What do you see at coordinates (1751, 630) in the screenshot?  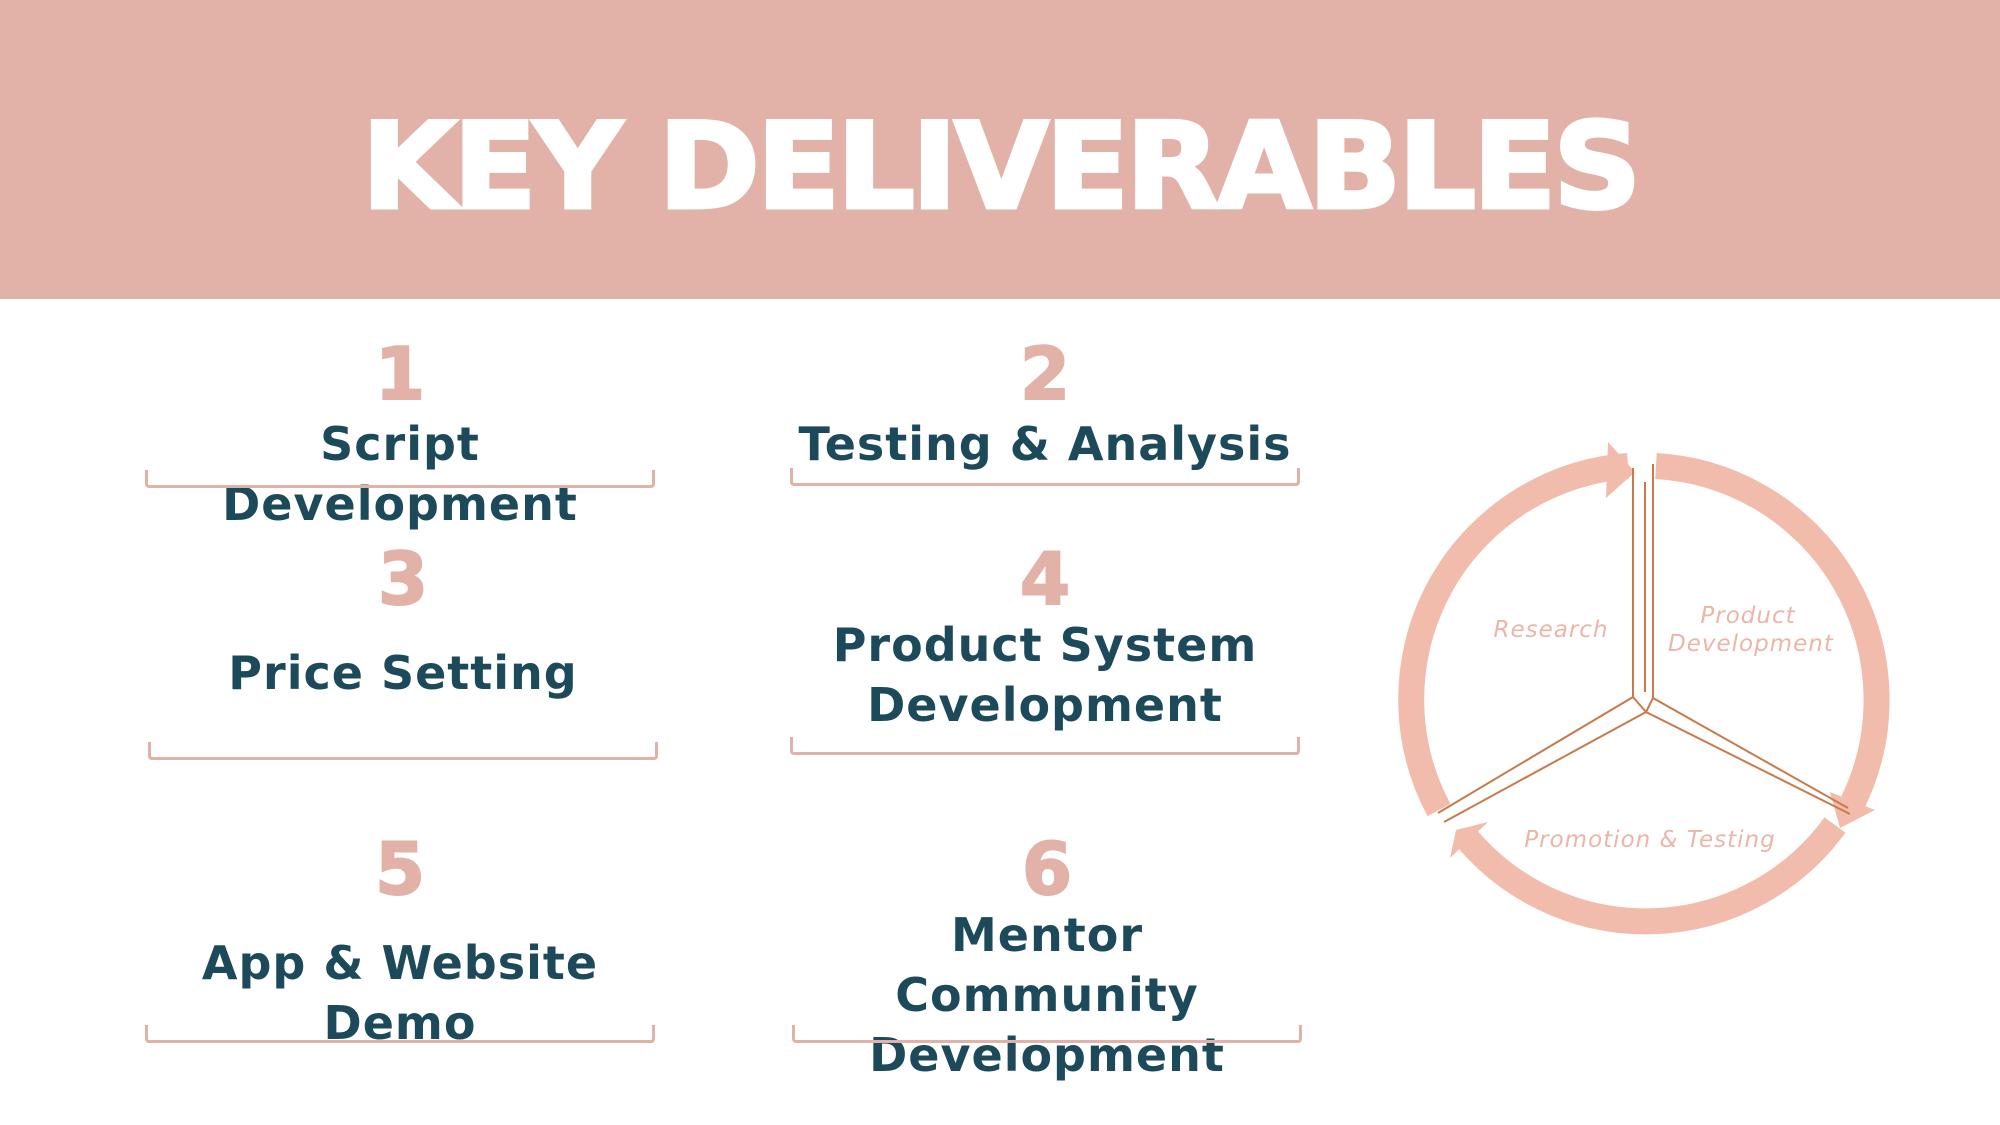 I see `cycle-stage-product: Product Development` at bounding box center [1751, 630].